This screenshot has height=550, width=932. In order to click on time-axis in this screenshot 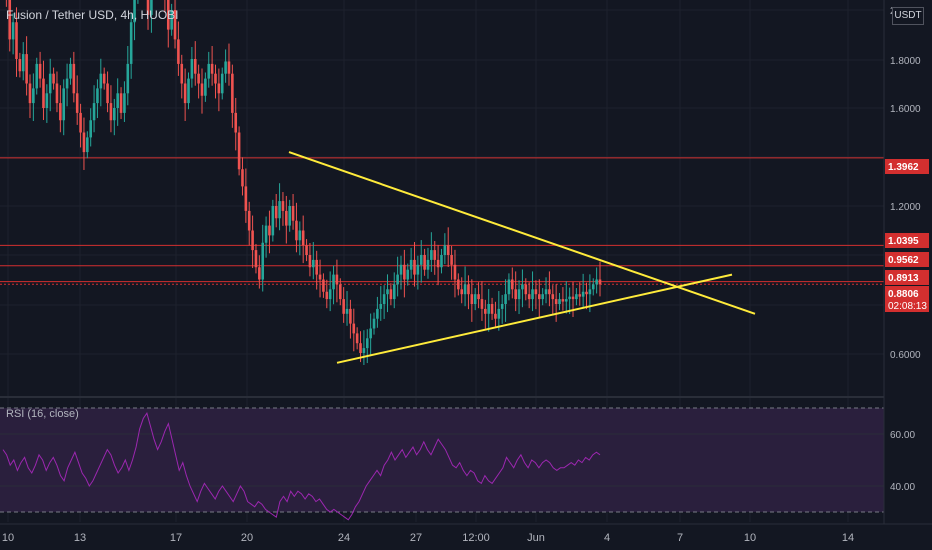, I will do `click(466, 537)`.